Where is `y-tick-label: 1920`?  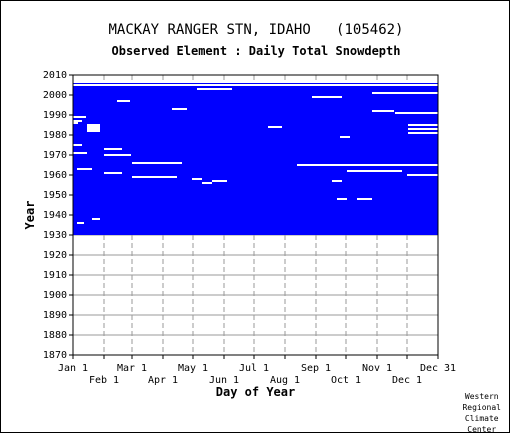 y-tick-label: 1920 is located at coordinates (55, 255).